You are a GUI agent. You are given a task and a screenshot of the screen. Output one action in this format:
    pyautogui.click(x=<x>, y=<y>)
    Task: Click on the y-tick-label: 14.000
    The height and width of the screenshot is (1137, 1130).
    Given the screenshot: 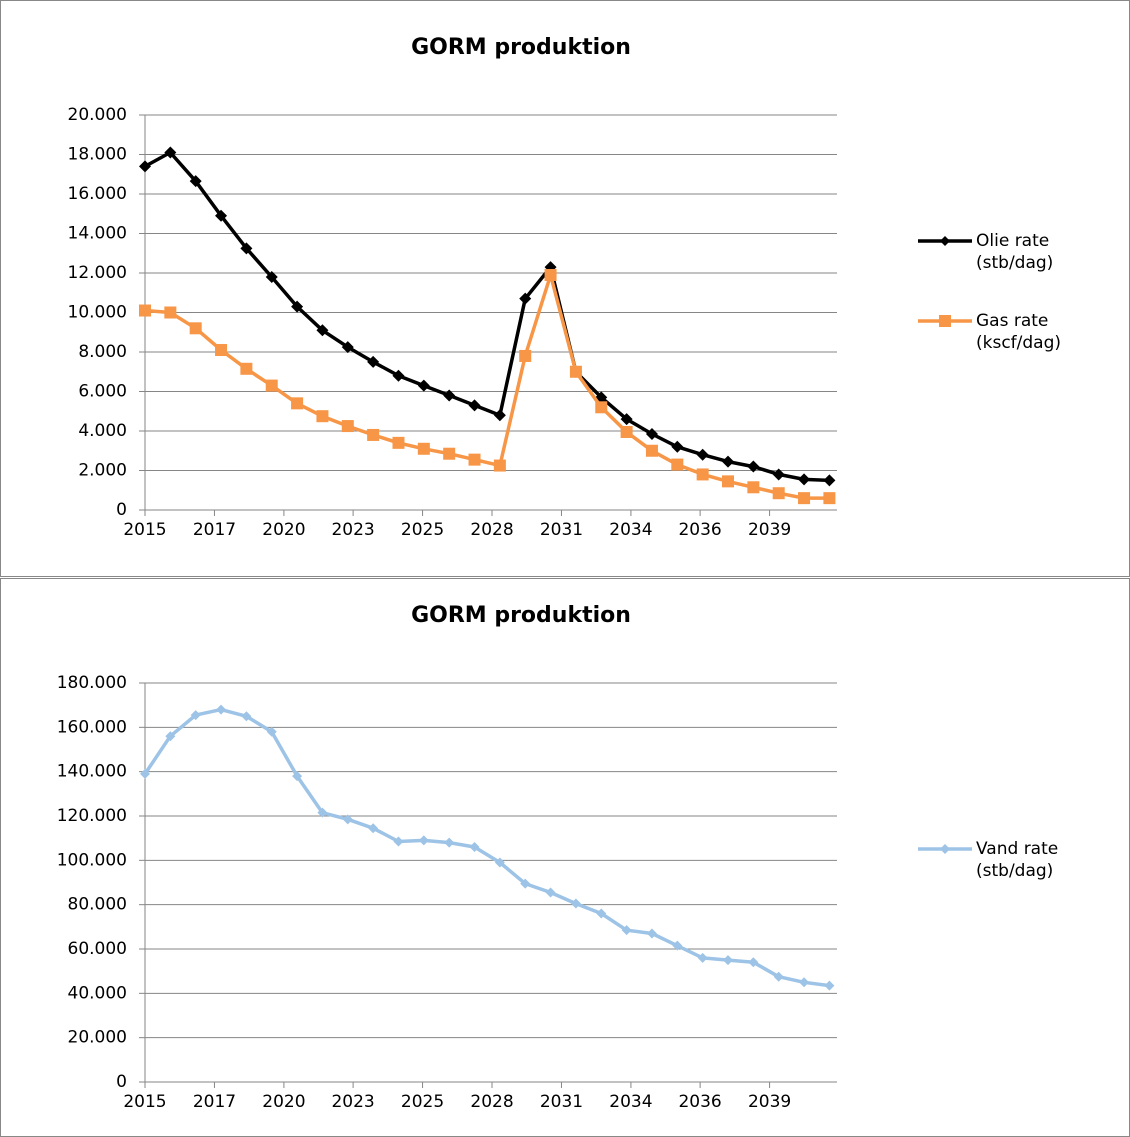 What is the action you would take?
    pyautogui.click(x=97, y=234)
    